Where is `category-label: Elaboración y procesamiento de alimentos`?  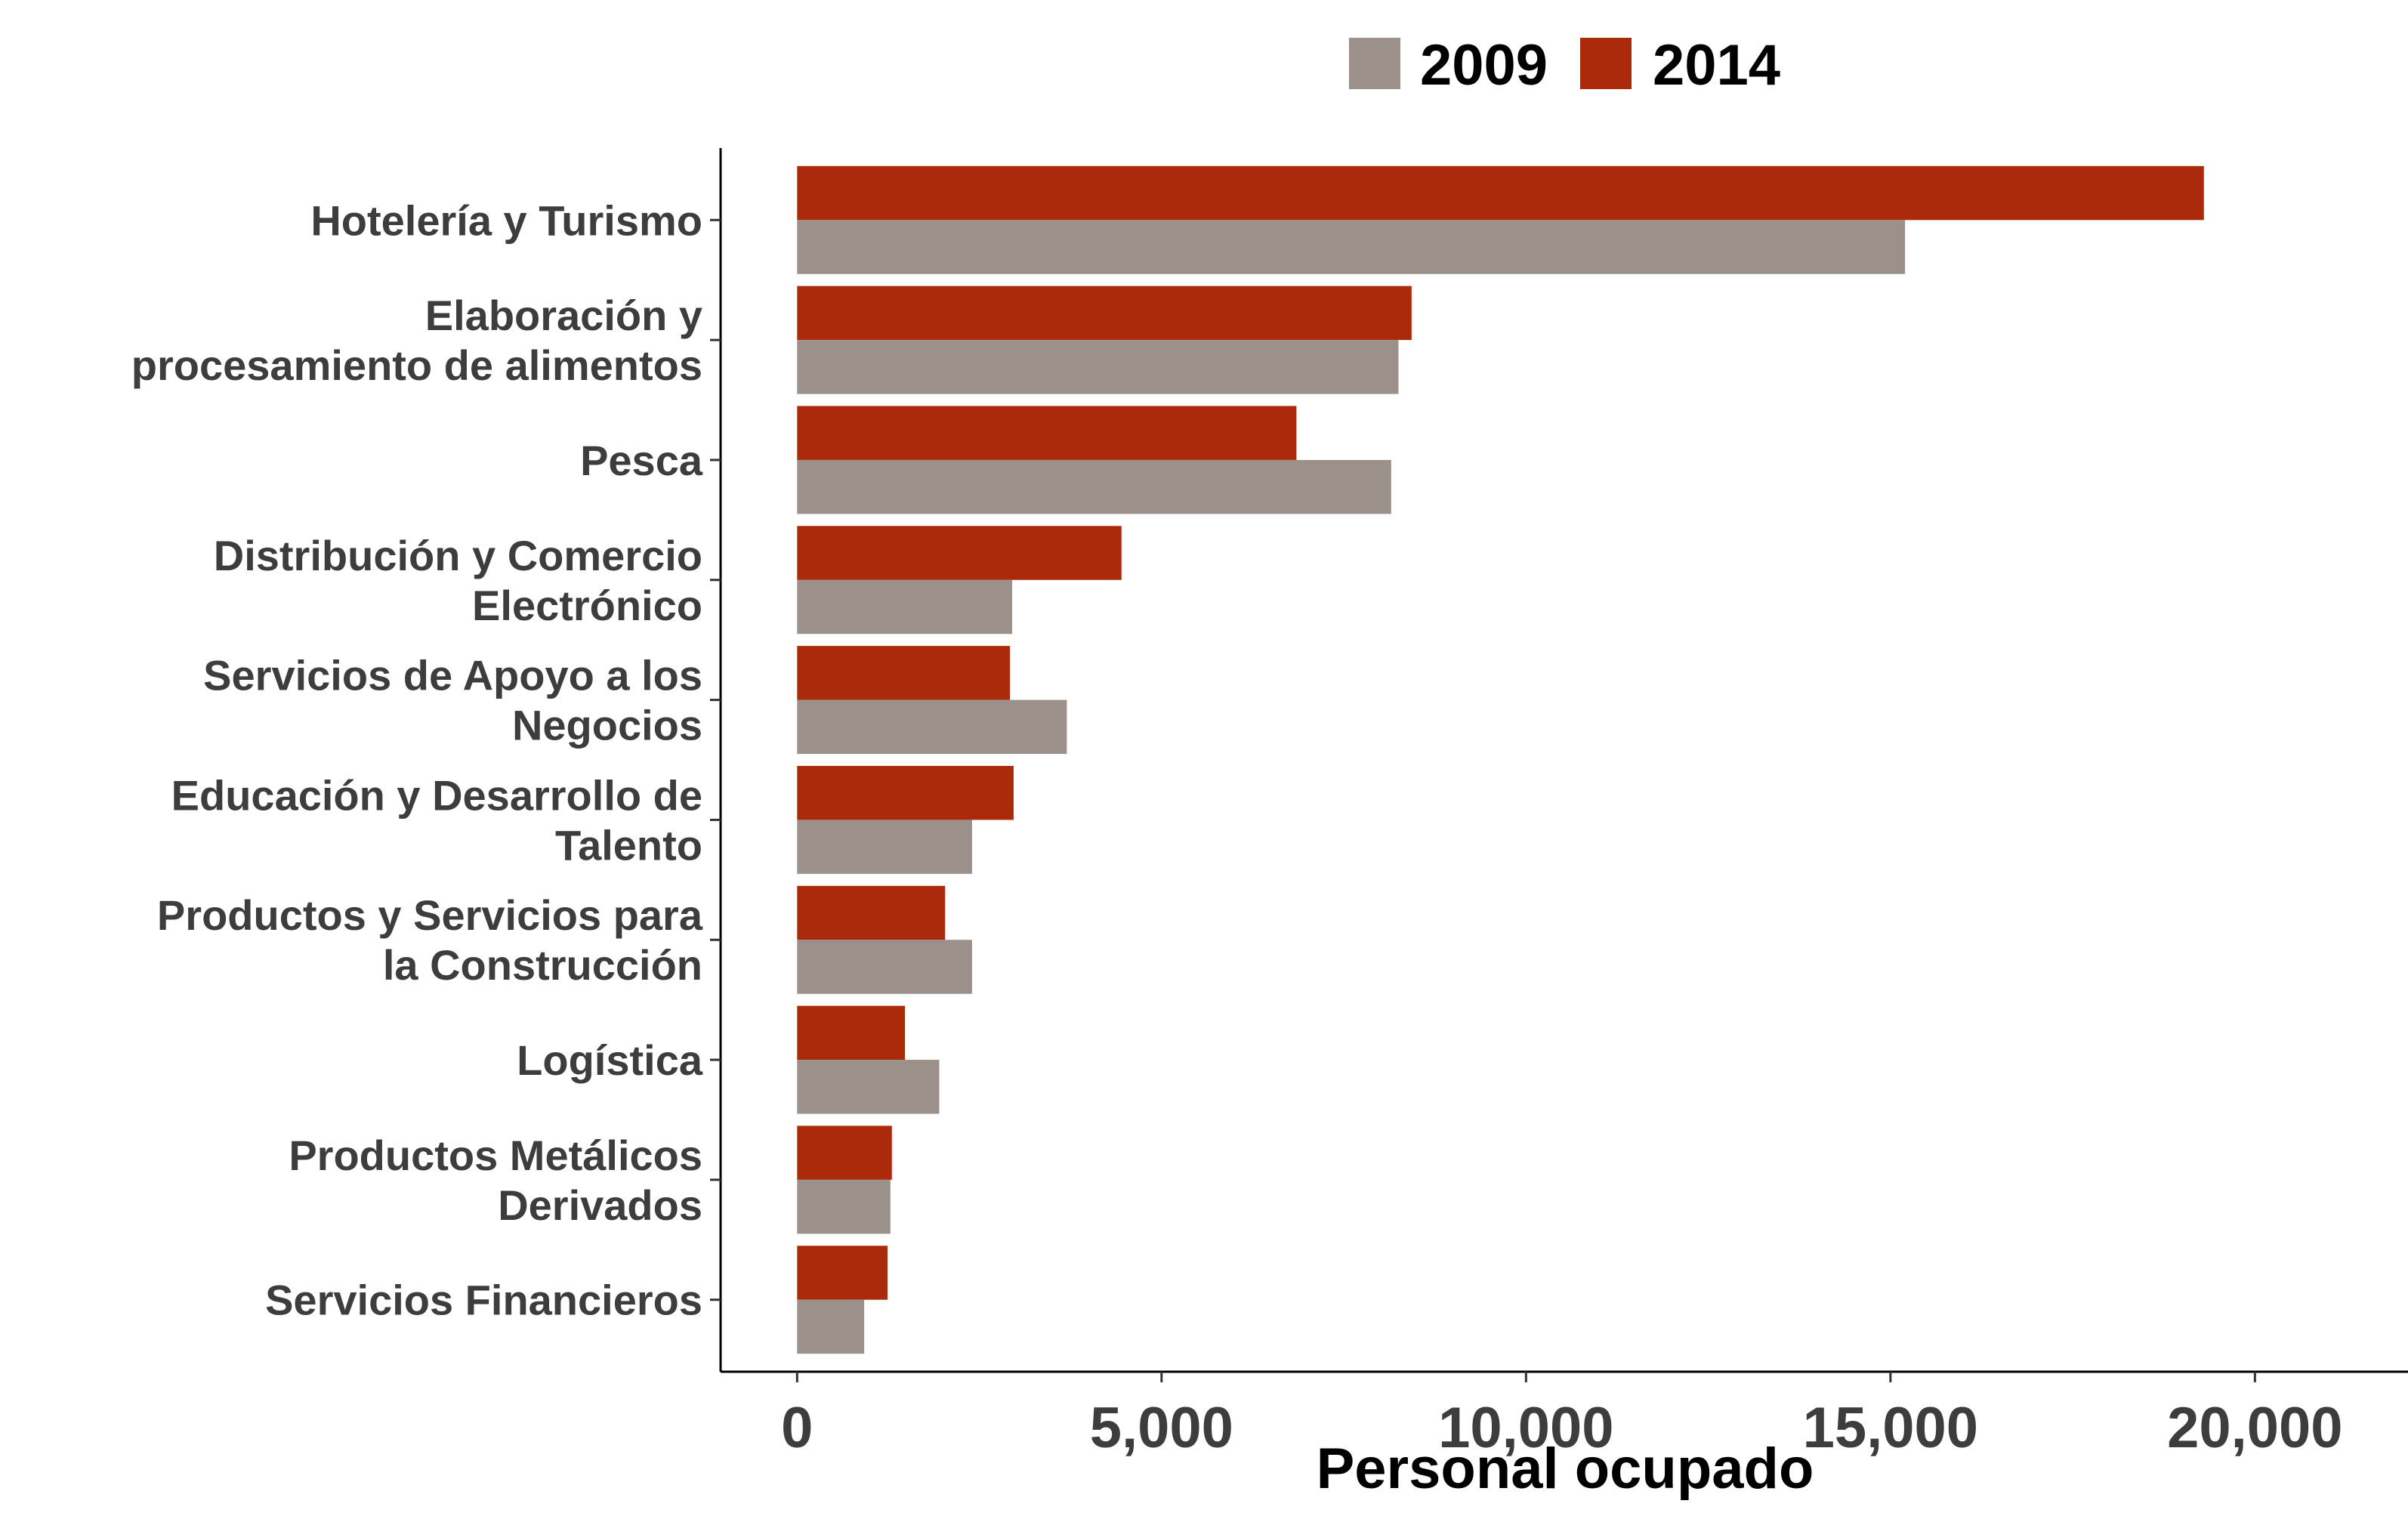 category-label: Elaboración y procesamiento de alimentos is located at coordinates (417, 340).